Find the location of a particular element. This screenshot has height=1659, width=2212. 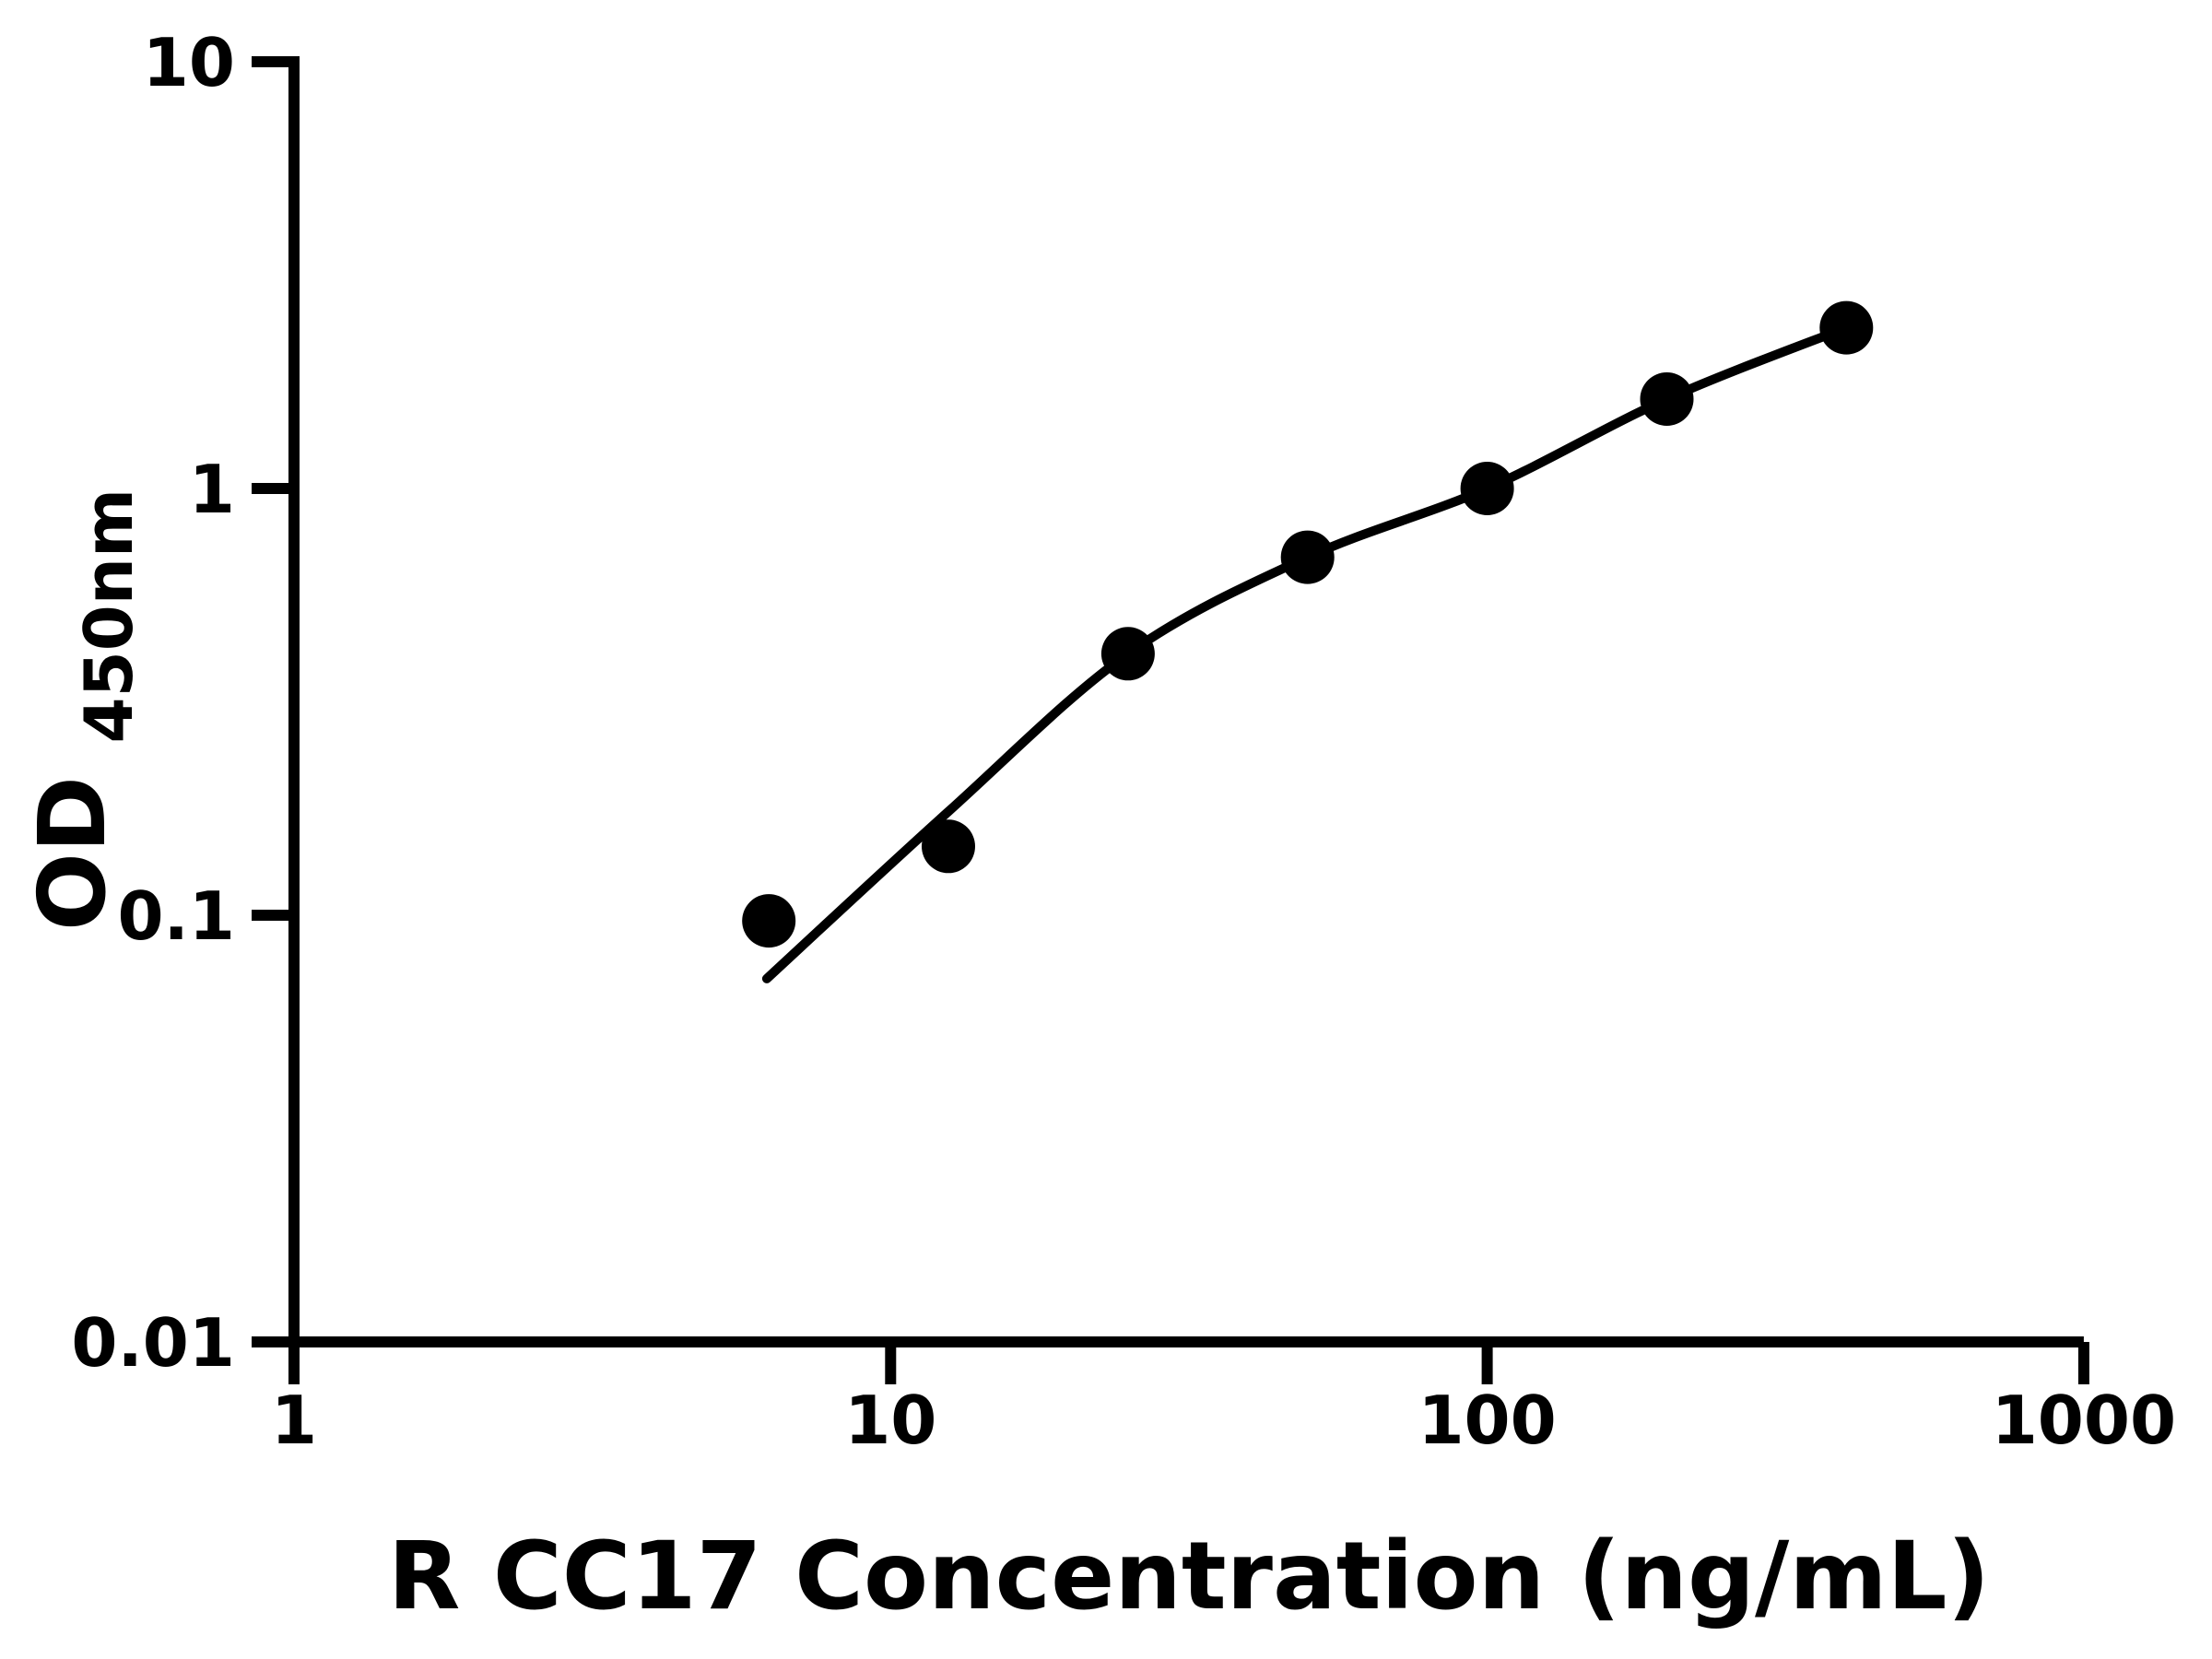

x-tick-label-1: 1 is located at coordinates (294, 1420).